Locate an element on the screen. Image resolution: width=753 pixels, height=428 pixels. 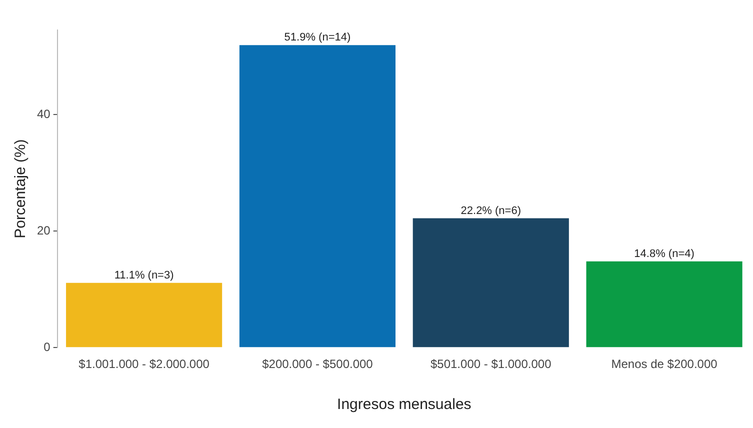
x-tick-label: $501.000 - $1.000.000 is located at coordinates (491, 364).